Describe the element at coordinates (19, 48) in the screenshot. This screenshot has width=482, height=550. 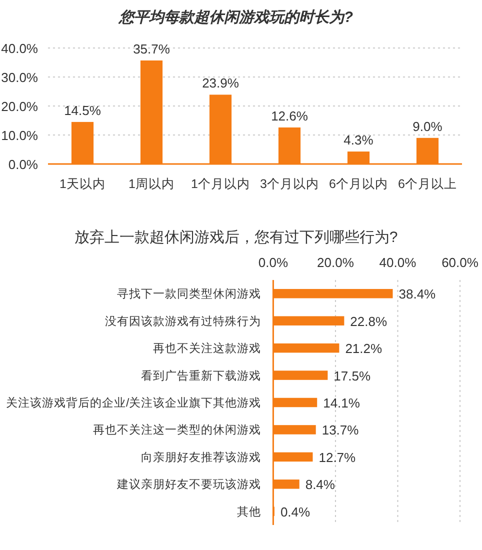
I see `y-tick-label: 40.0%` at that location.